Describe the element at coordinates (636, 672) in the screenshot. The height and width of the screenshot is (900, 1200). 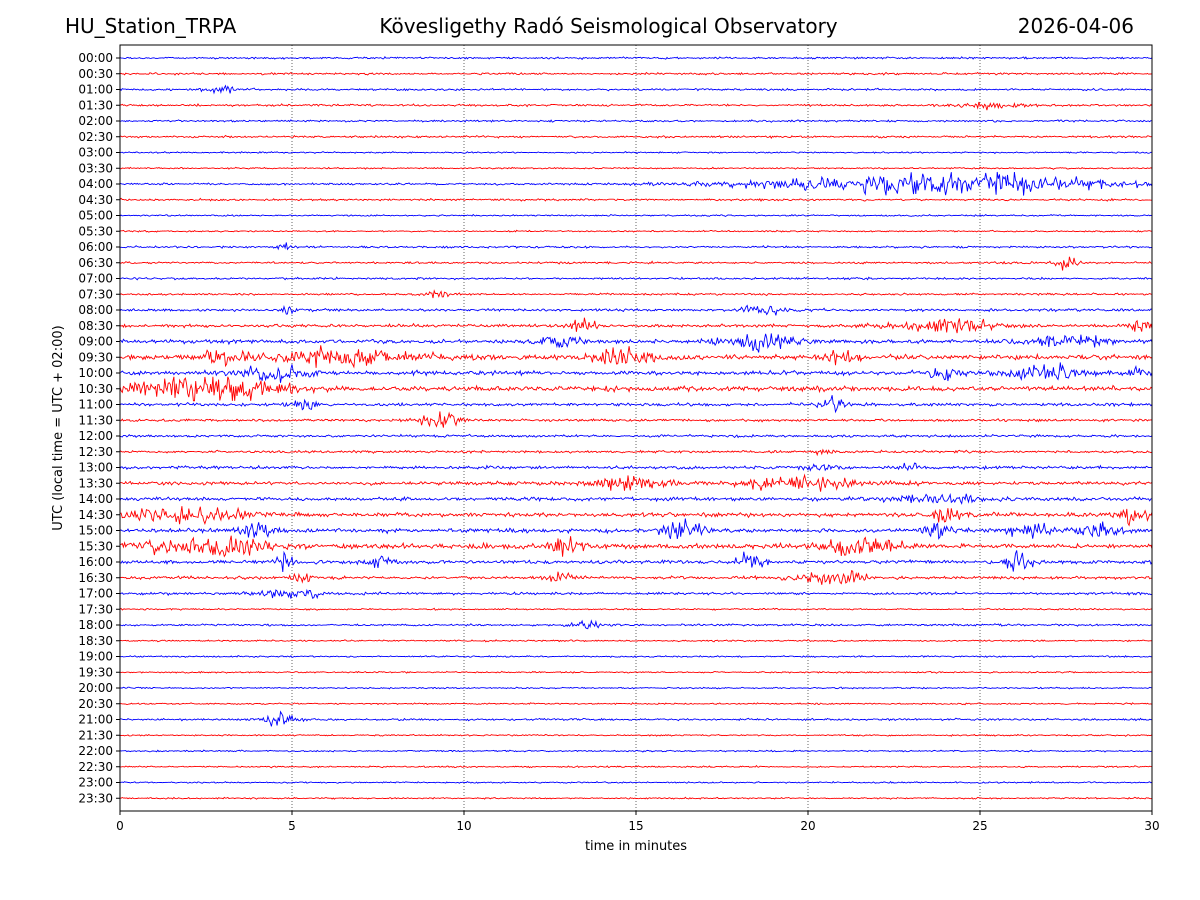
I see `trace-1930` at that location.